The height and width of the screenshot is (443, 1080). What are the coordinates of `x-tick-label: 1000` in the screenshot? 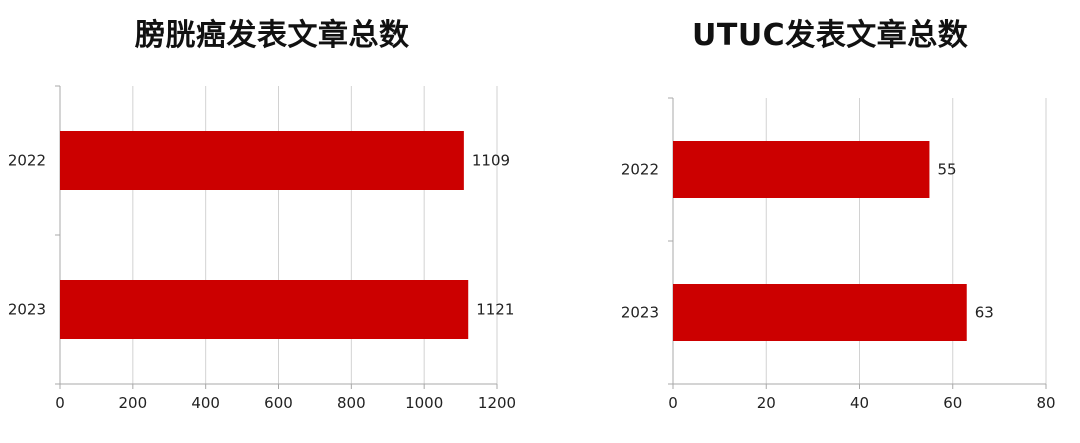 It's located at (424, 403).